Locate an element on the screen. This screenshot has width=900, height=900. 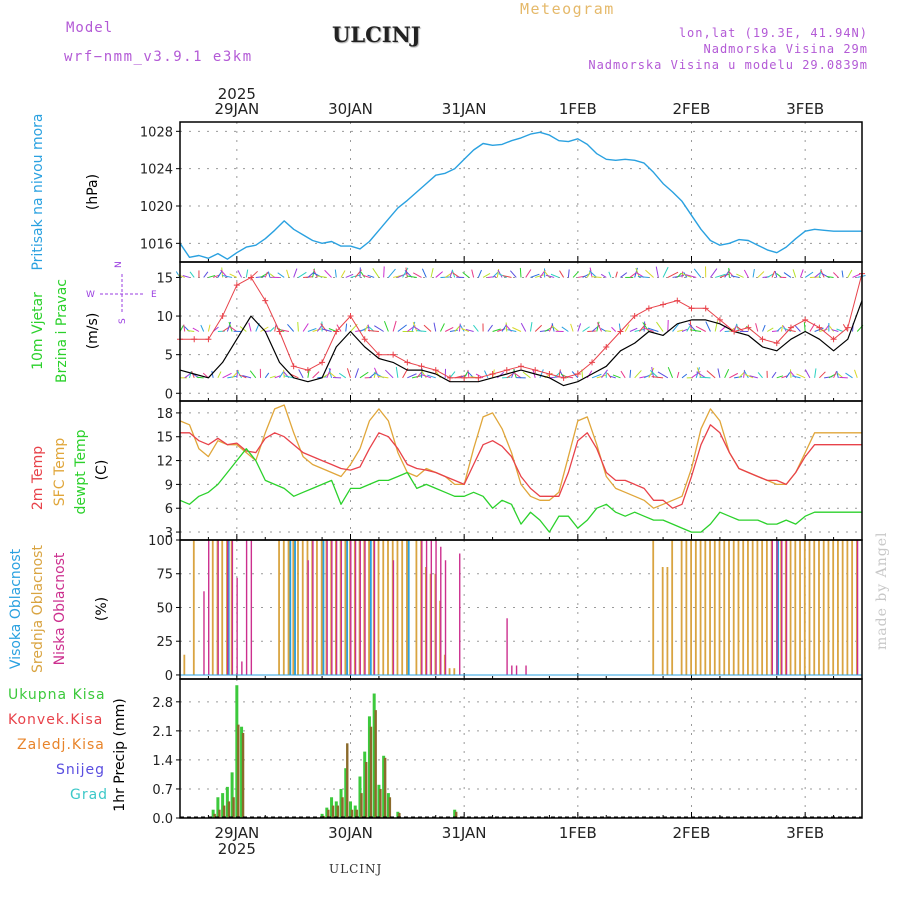
sfc-temp-line is located at coordinates (520, 456).